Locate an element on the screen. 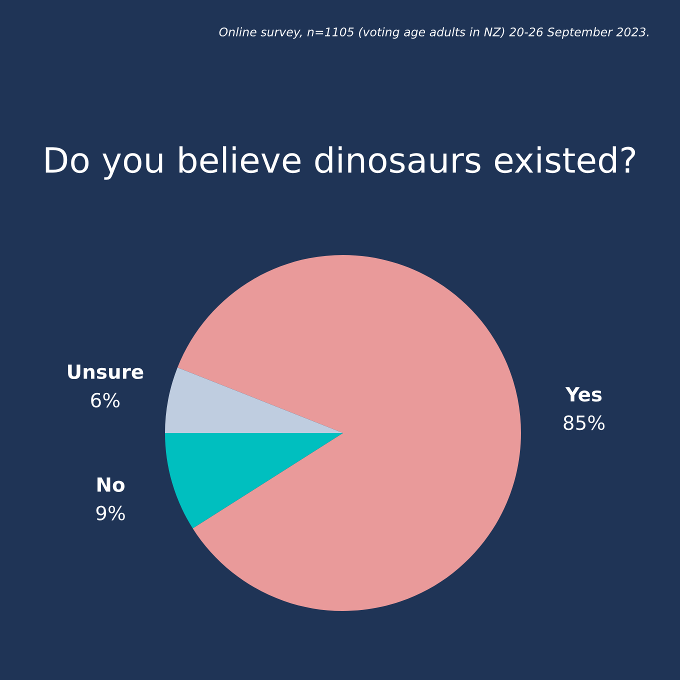 This screenshot has width=680, height=680. data-label: 9% is located at coordinates (110, 513).